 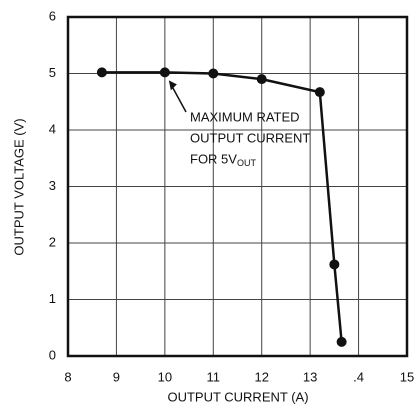 What do you see at coordinates (261, 376) in the screenshot?
I see `x-tick-label: 12` at bounding box center [261, 376].